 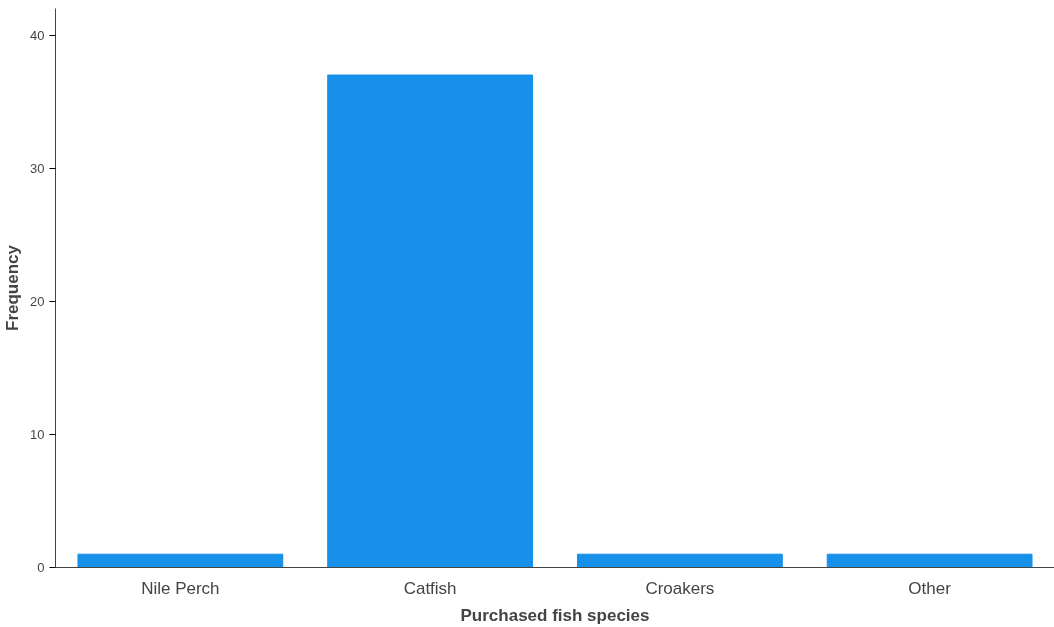 I want to click on x-tick-label: Catfish, so click(x=430, y=588).